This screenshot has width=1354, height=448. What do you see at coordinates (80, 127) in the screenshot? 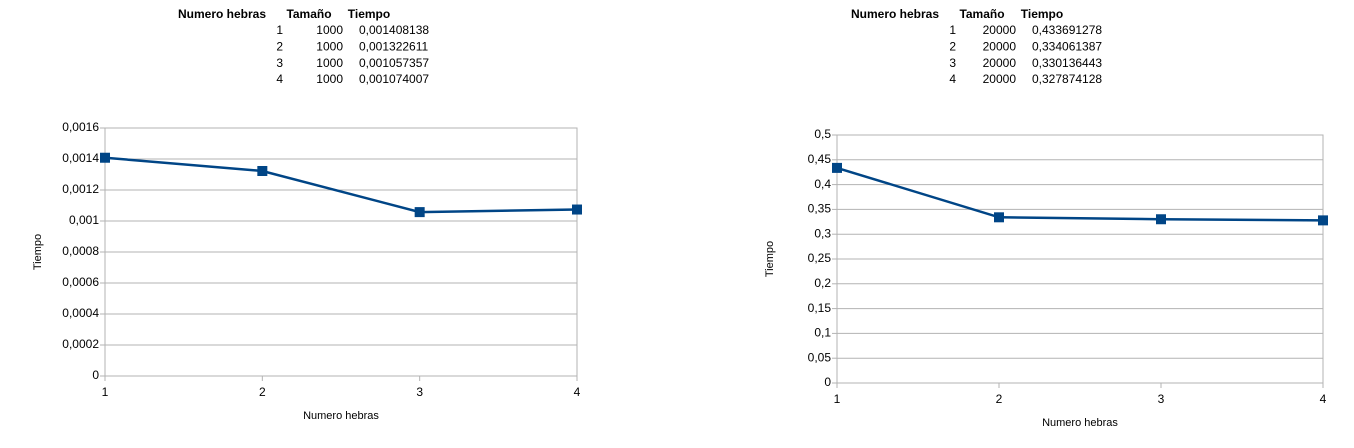
I see `y-tick-label: 0,0016` at bounding box center [80, 127].